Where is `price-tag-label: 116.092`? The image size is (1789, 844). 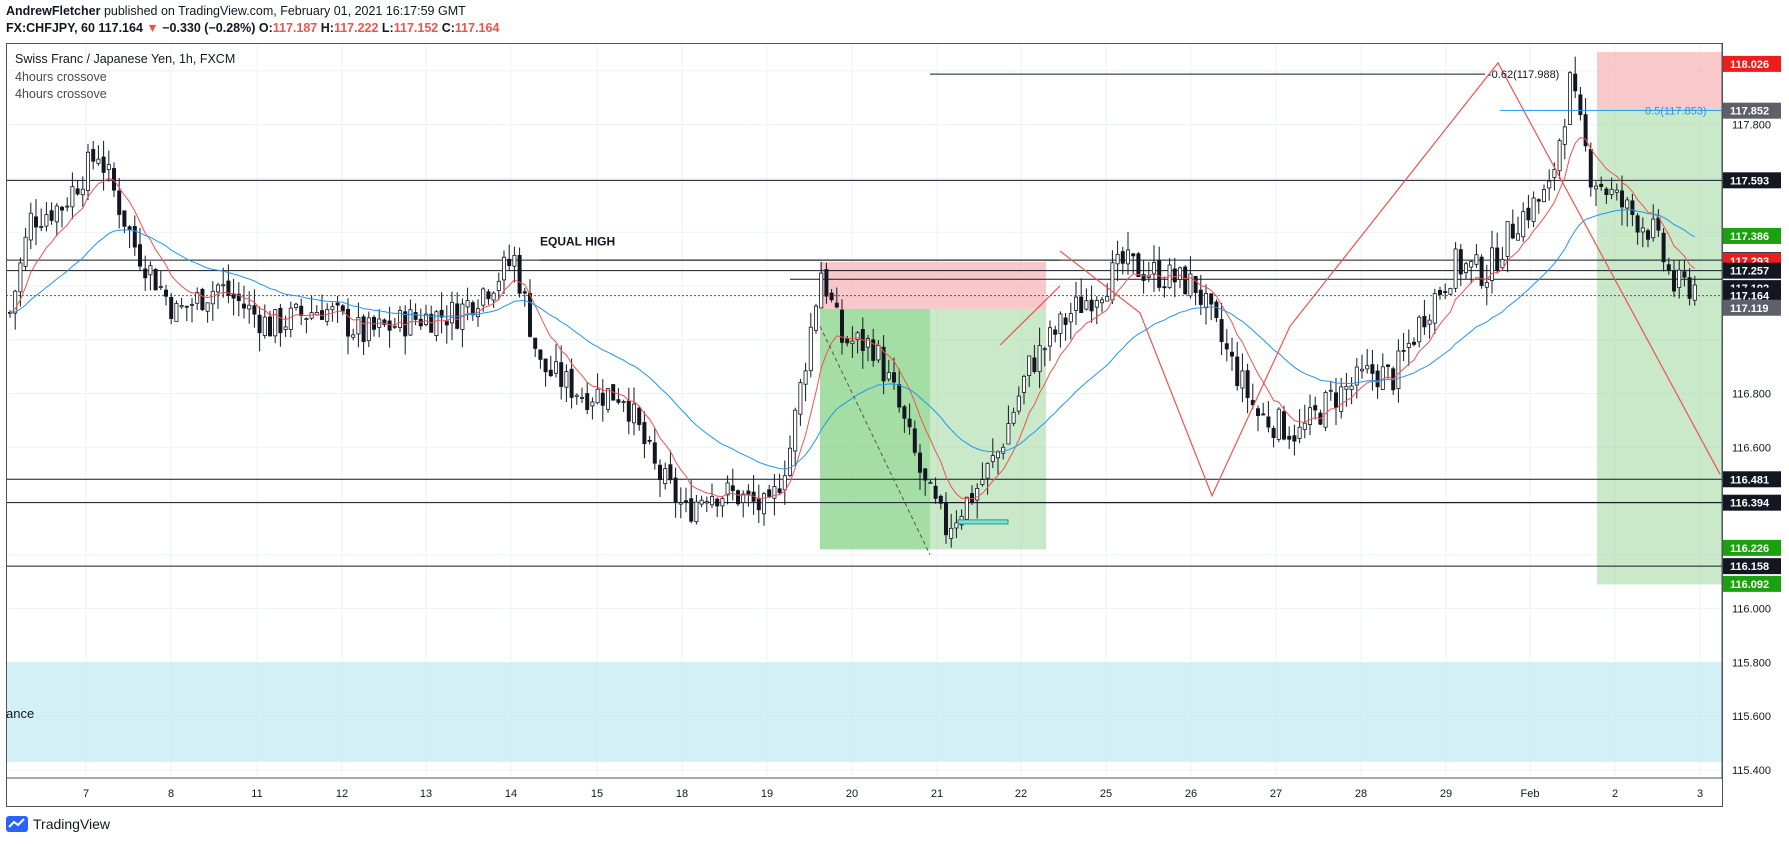 price-tag-label: 116.092 is located at coordinates (1749, 585).